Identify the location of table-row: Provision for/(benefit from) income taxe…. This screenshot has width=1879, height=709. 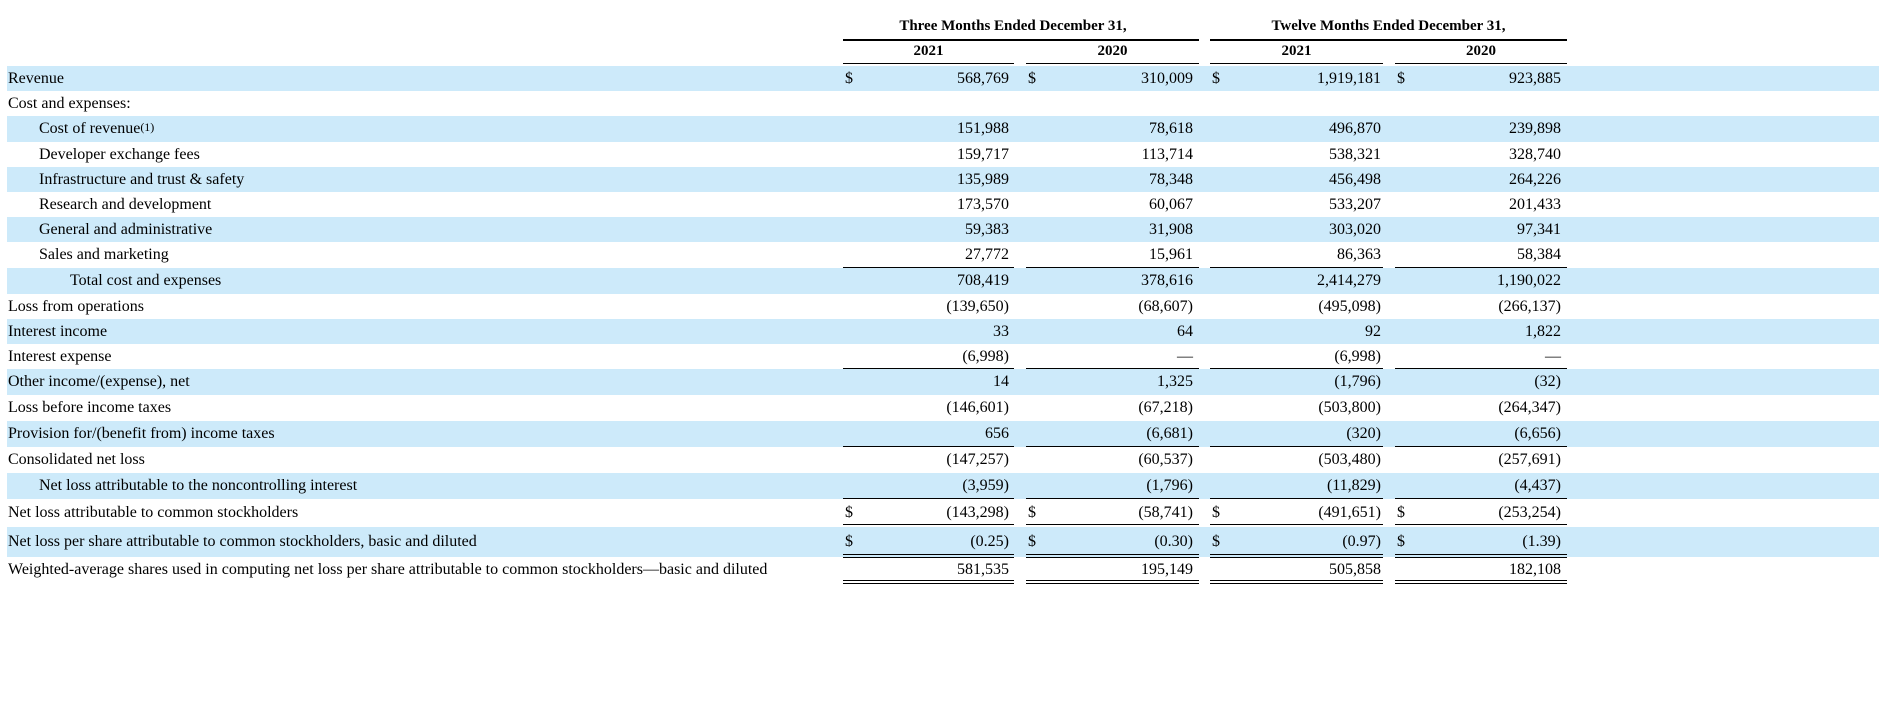
(943, 434).